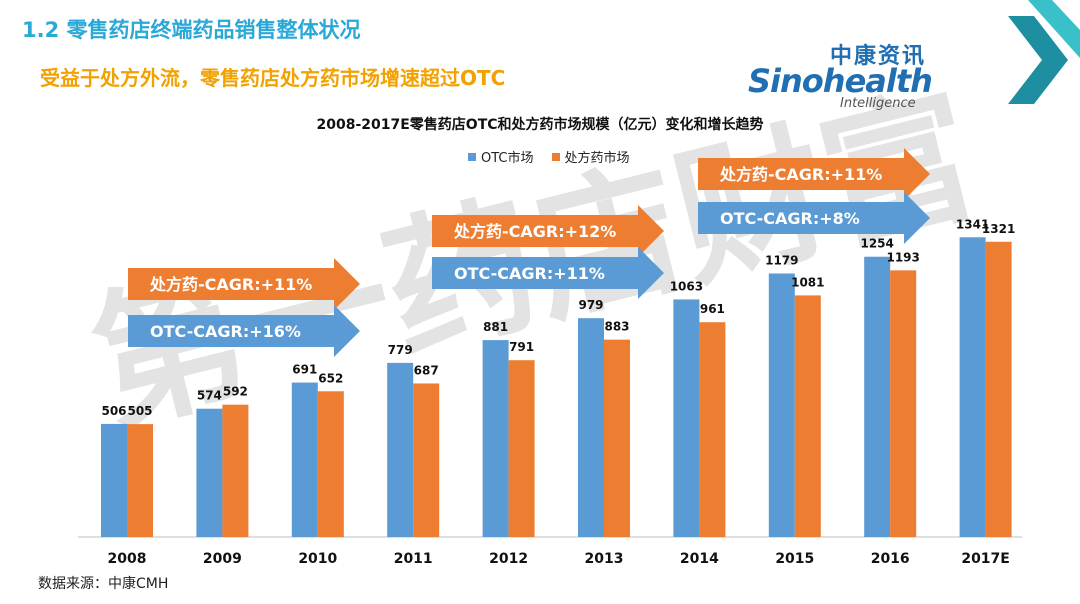 The height and width of the screenshot is (604, 1080). What do you see at coordinates (591, 427) in the screenshot?
I see `bar-otc-2013` at bounding box center [591, 427].